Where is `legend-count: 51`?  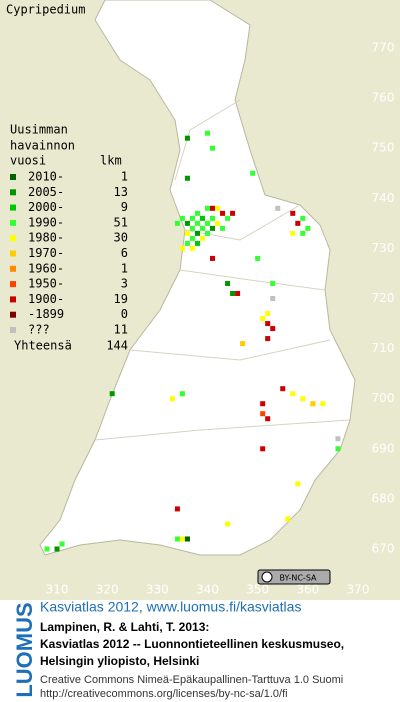 legend-count: 51 is located at coordinates (121, 222).